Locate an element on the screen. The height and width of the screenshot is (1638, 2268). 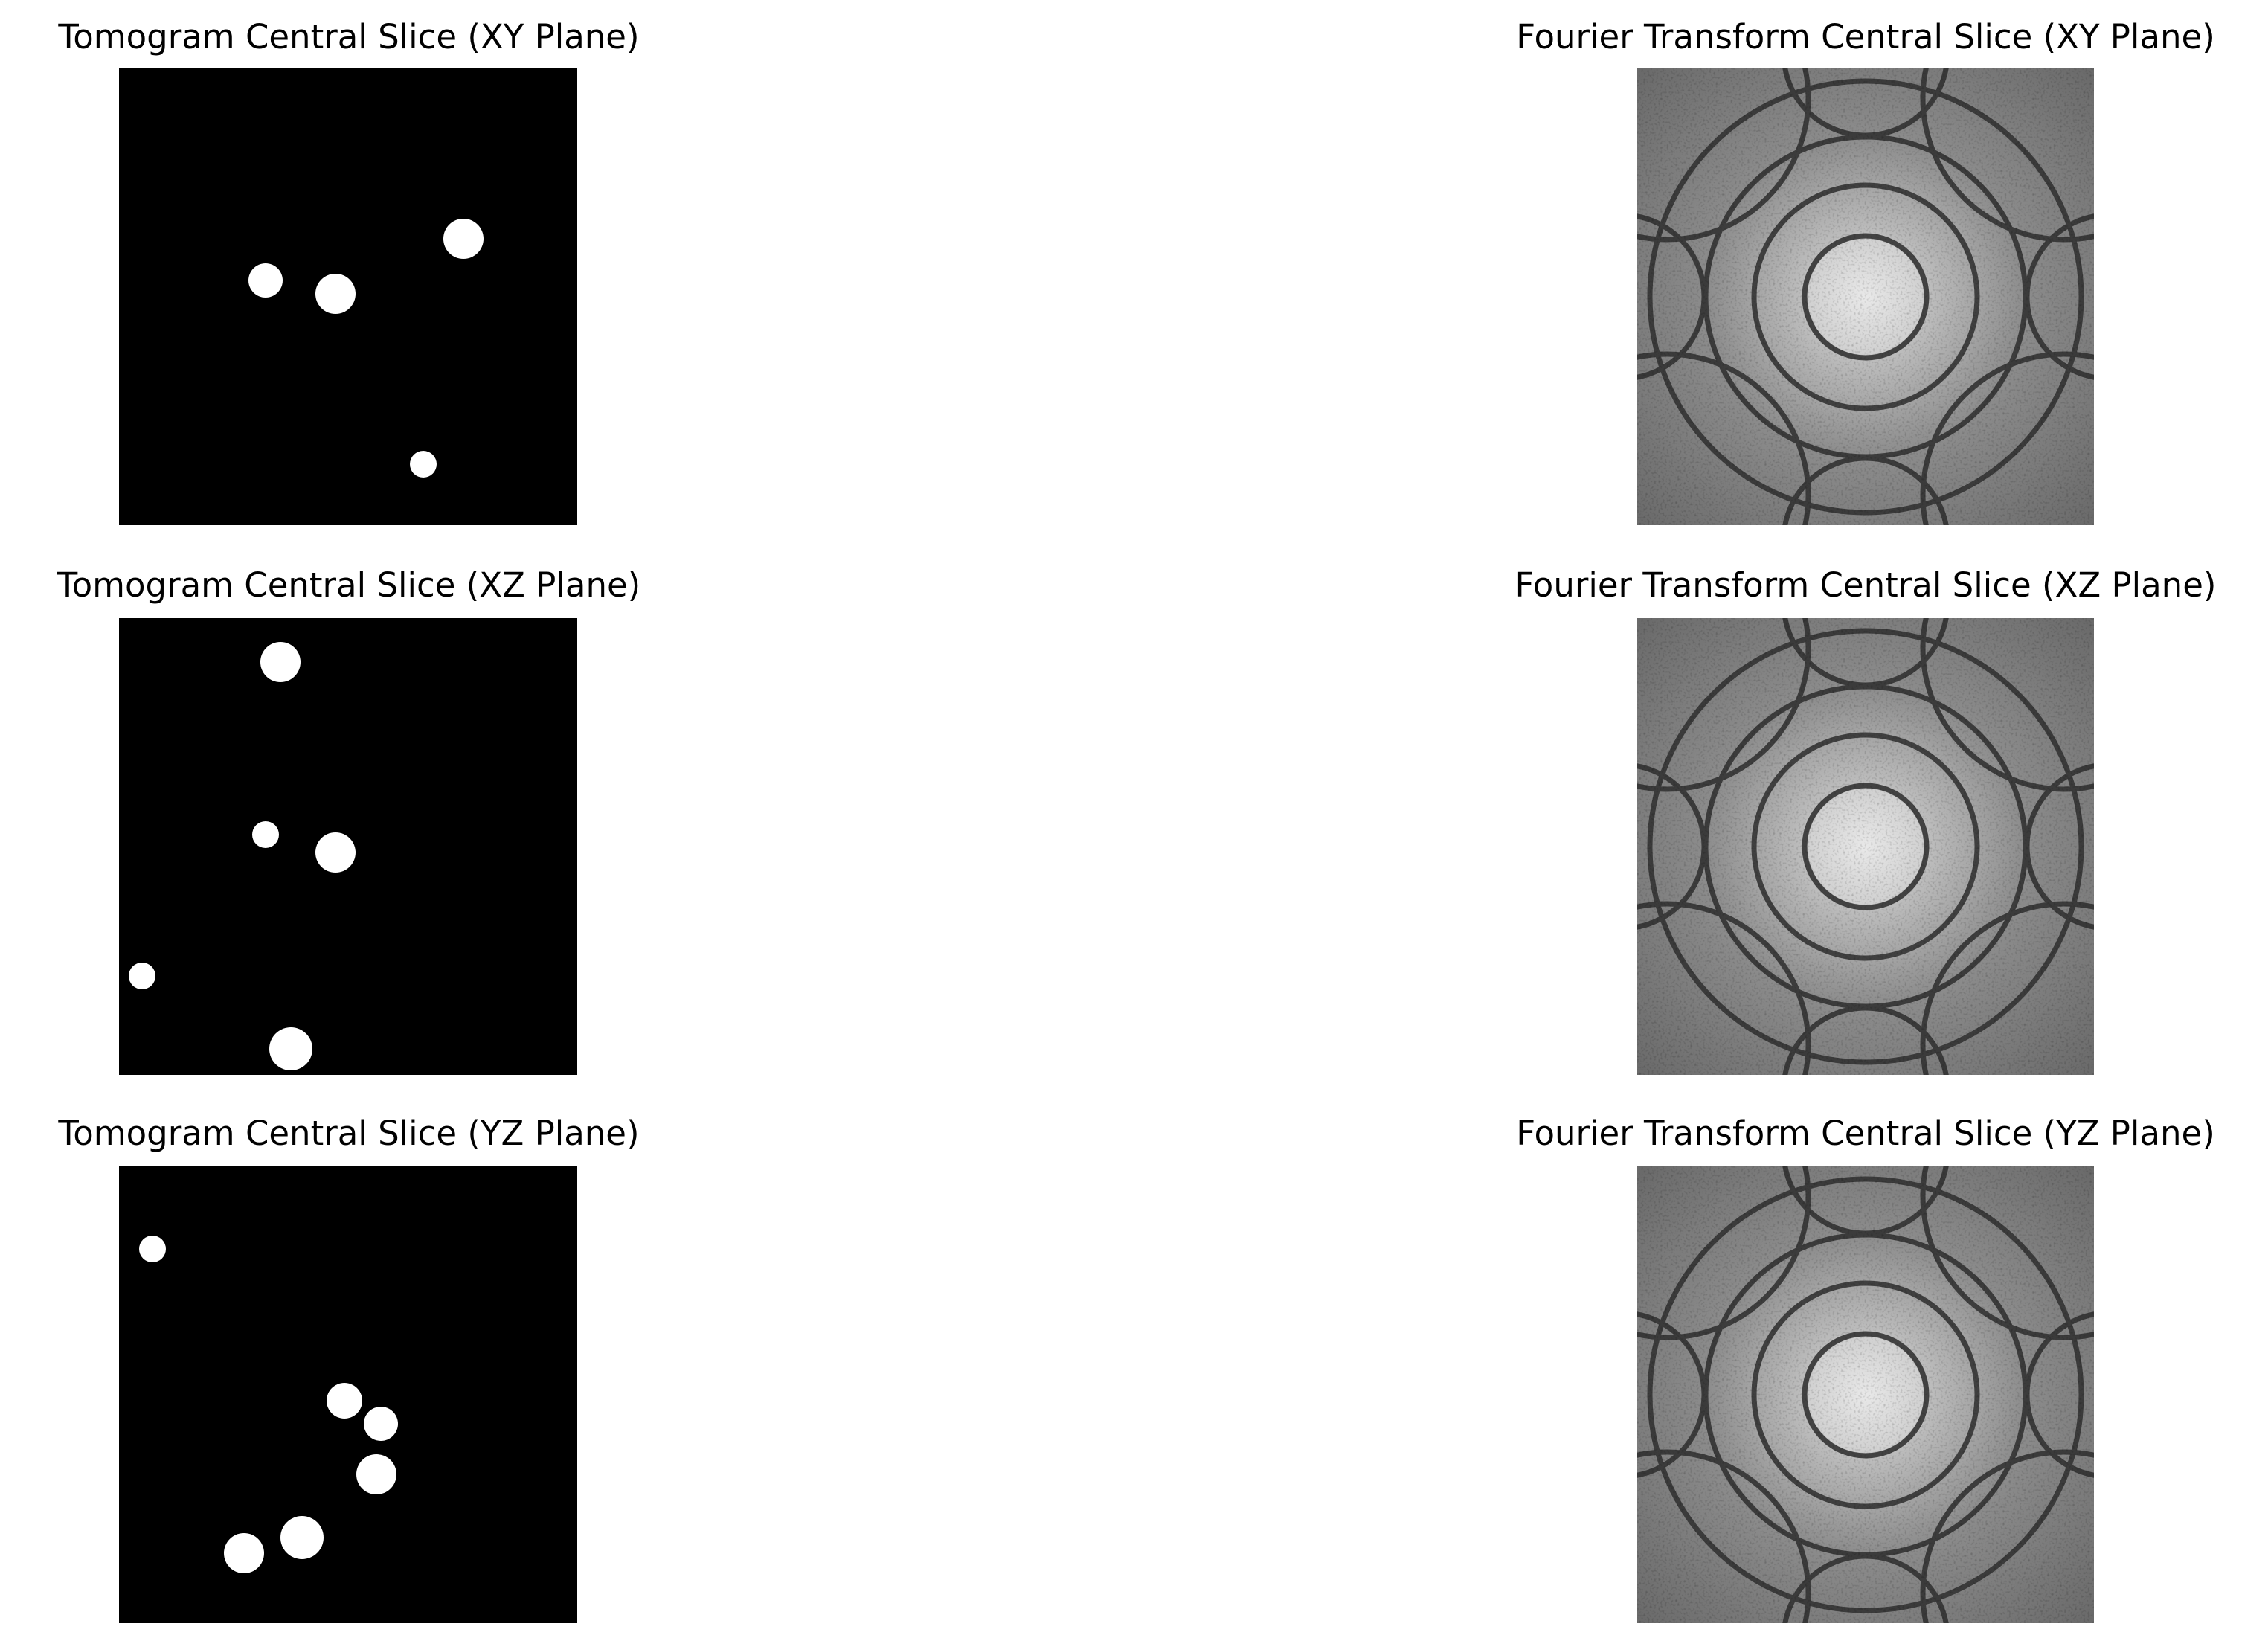
panel-title: Tomogram Central Slice (XZ Plane) is located at coordinates (348, 585).